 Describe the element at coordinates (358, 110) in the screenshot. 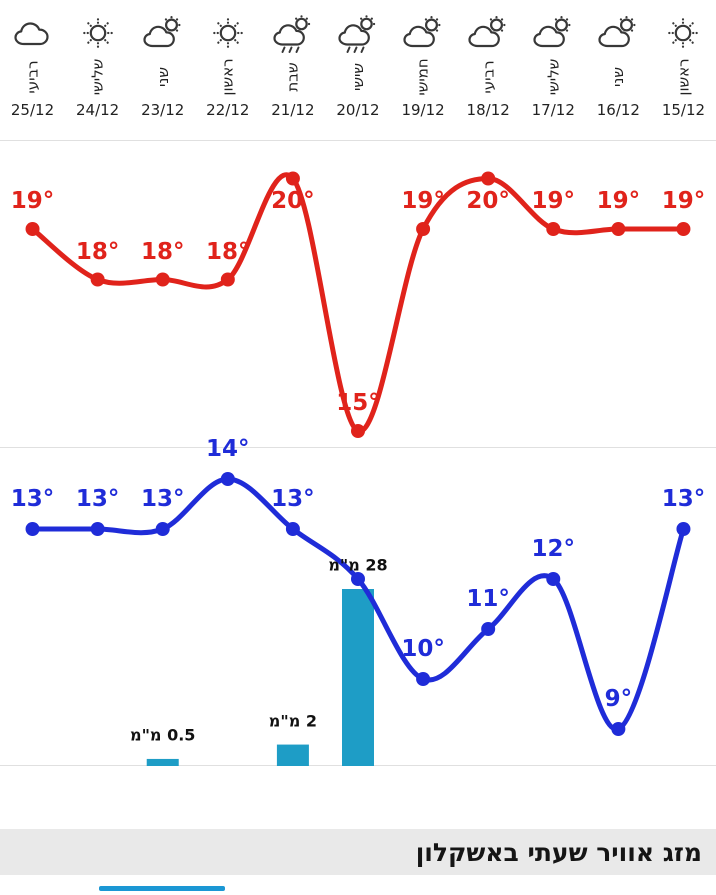

I see `day-date: 20/12` at that location.